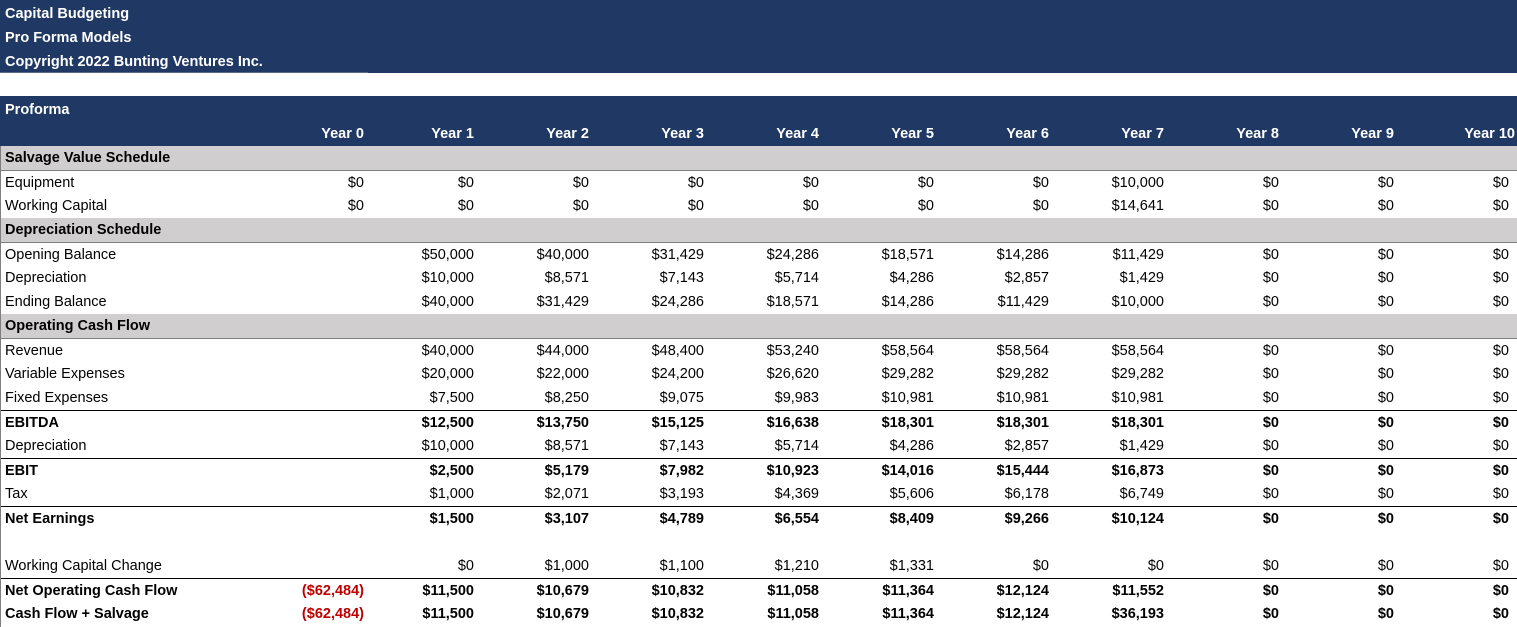 The width and height of the screenshot is (1517, 627). I want to click on year-header-4: Year 4, so click(797, 134).